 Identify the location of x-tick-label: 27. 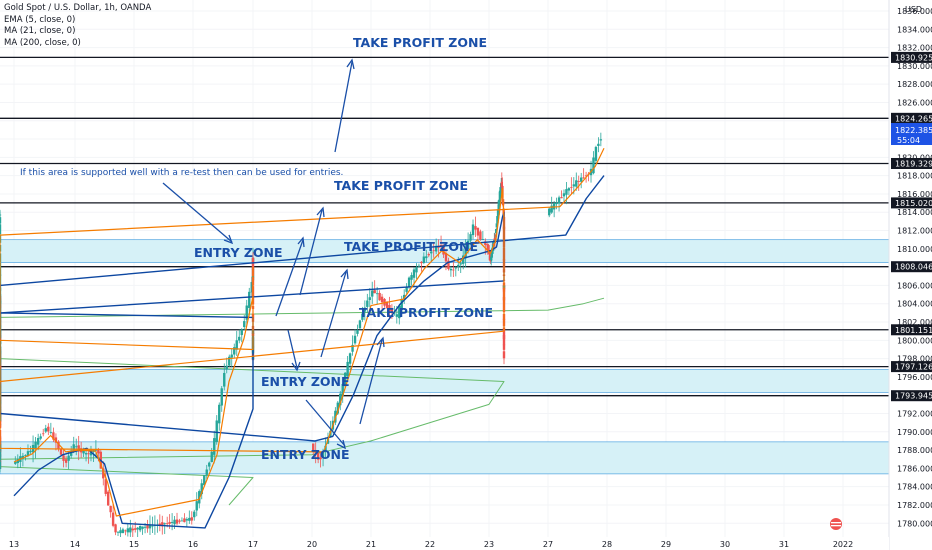
(548, 544).